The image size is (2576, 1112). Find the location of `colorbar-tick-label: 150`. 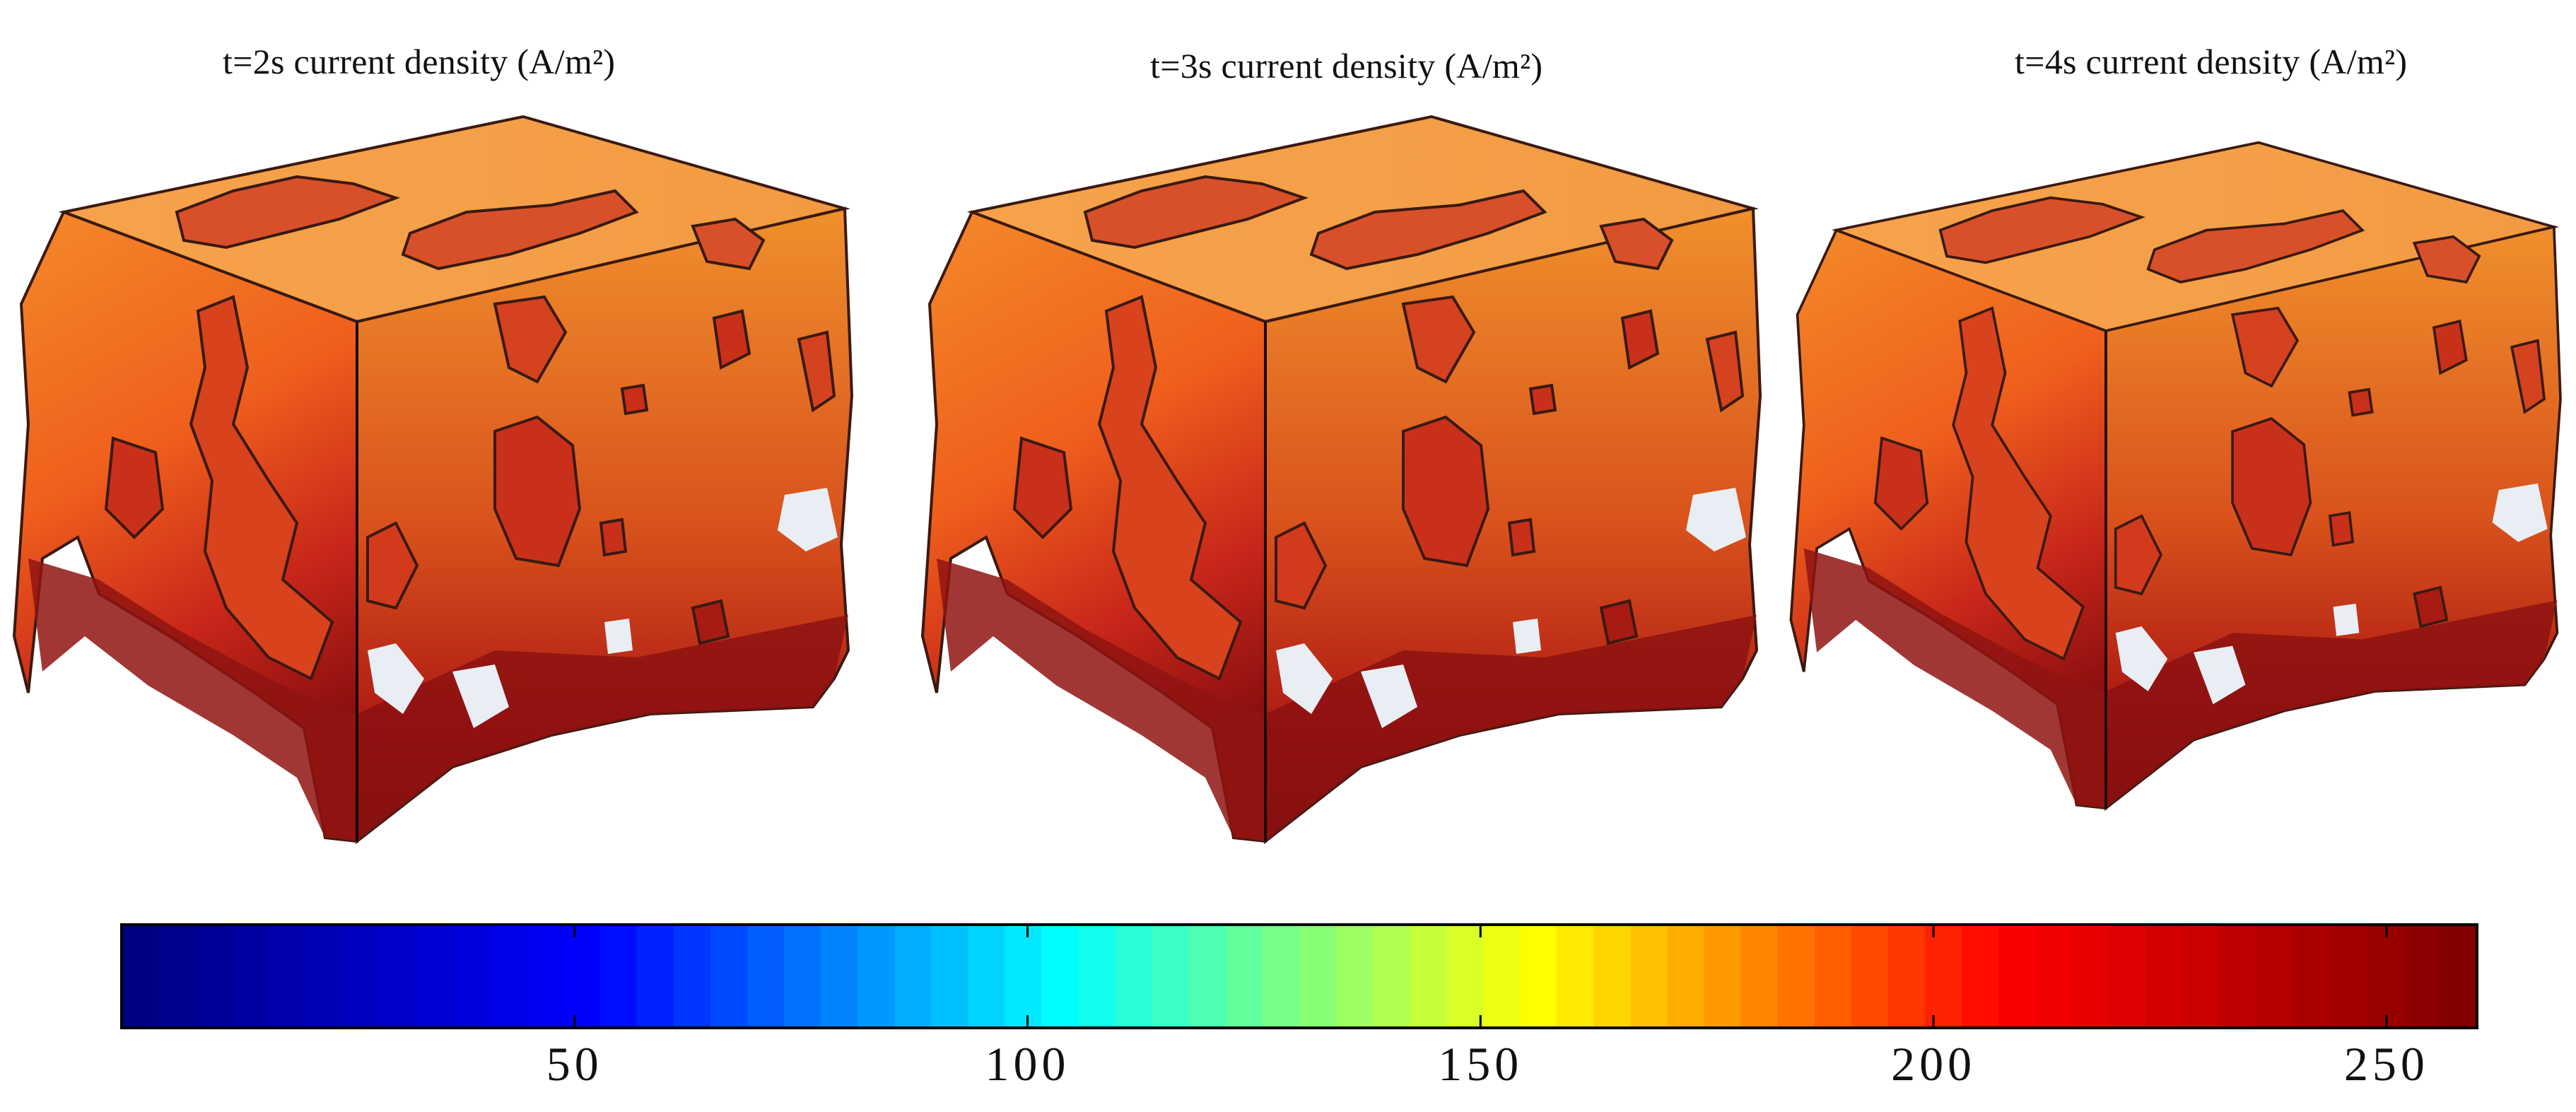

colorbar-tick-label: 150 is located at coordinates (1480, 1064).